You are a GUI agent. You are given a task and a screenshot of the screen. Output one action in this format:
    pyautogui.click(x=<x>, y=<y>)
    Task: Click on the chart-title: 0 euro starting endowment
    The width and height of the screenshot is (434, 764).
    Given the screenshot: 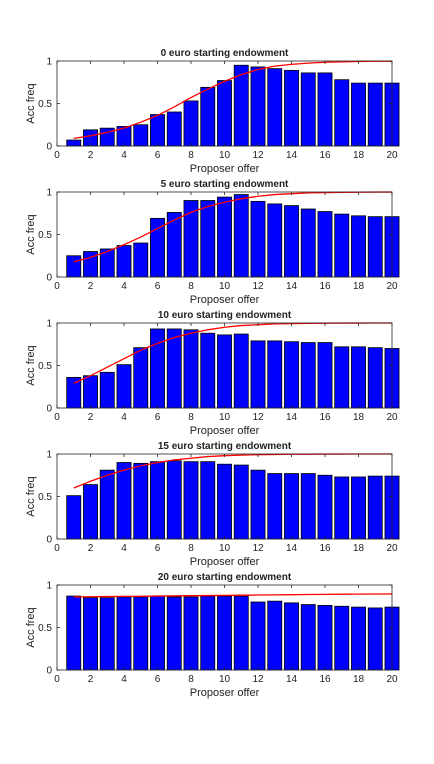 What is the action you would take?
    pyautogui.click(x=225, y=53)
    